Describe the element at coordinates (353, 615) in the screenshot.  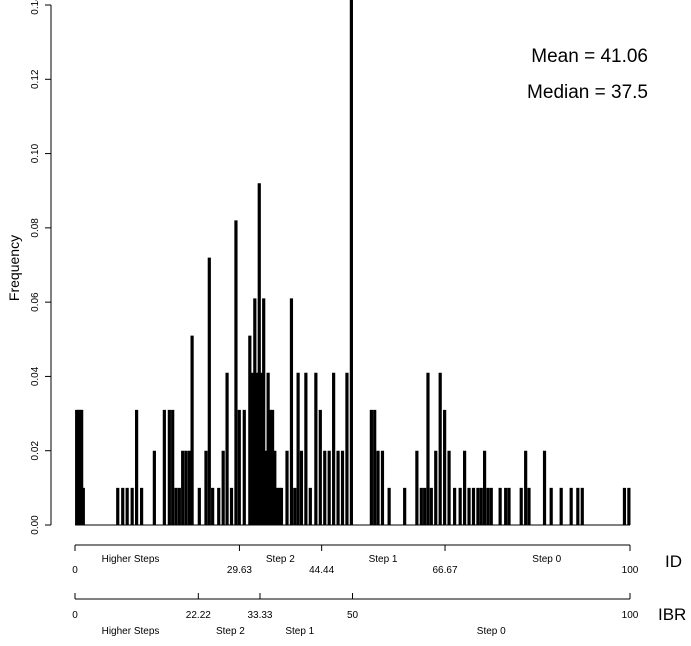
I see `ibr-tick-label: 50` at that location.